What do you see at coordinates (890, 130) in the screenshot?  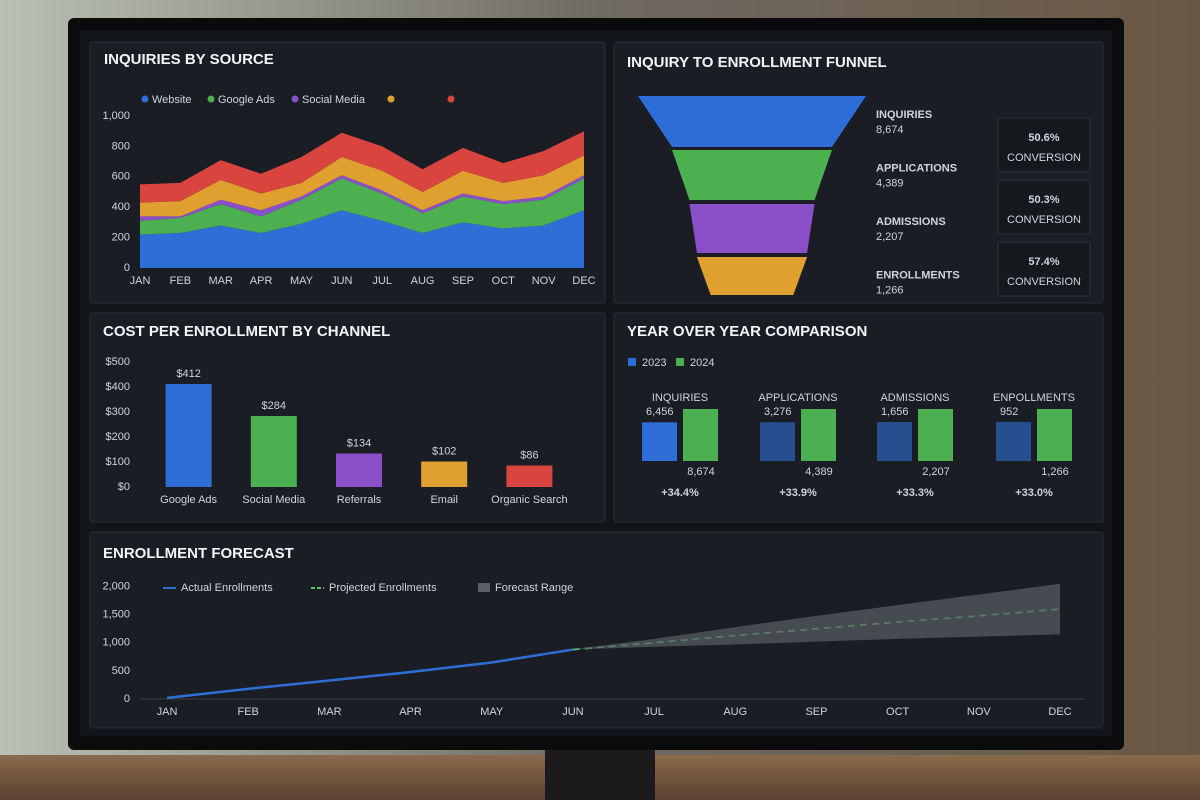 I see `stage-value: 8,674` at bounding box center [890, 130].